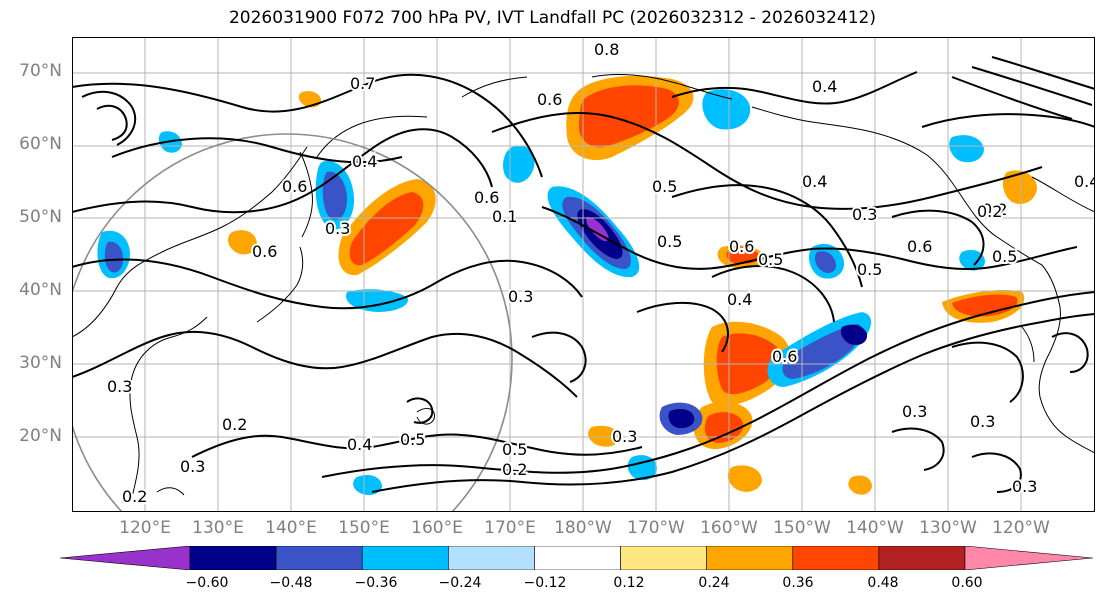 This screenshot has height=604, width=1105. I want to click on latitude-label: 70°N, so click(40, 71).